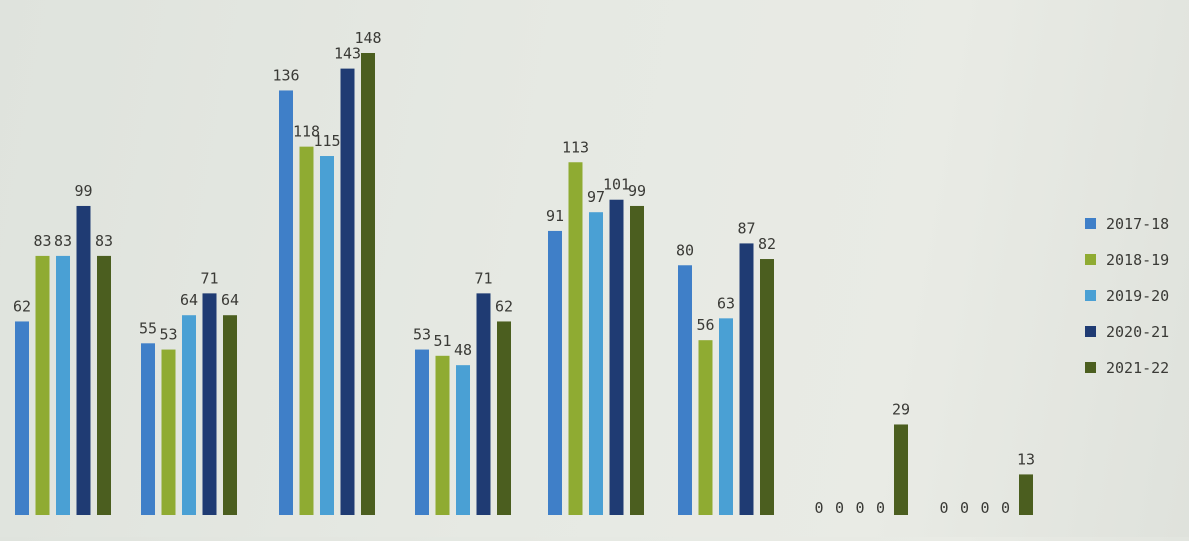 The image size is (1189, 541). What do you see at coordinates (463, 350) in the screenshot?
I see `data-label: 48` at bounding box center [463, 350].